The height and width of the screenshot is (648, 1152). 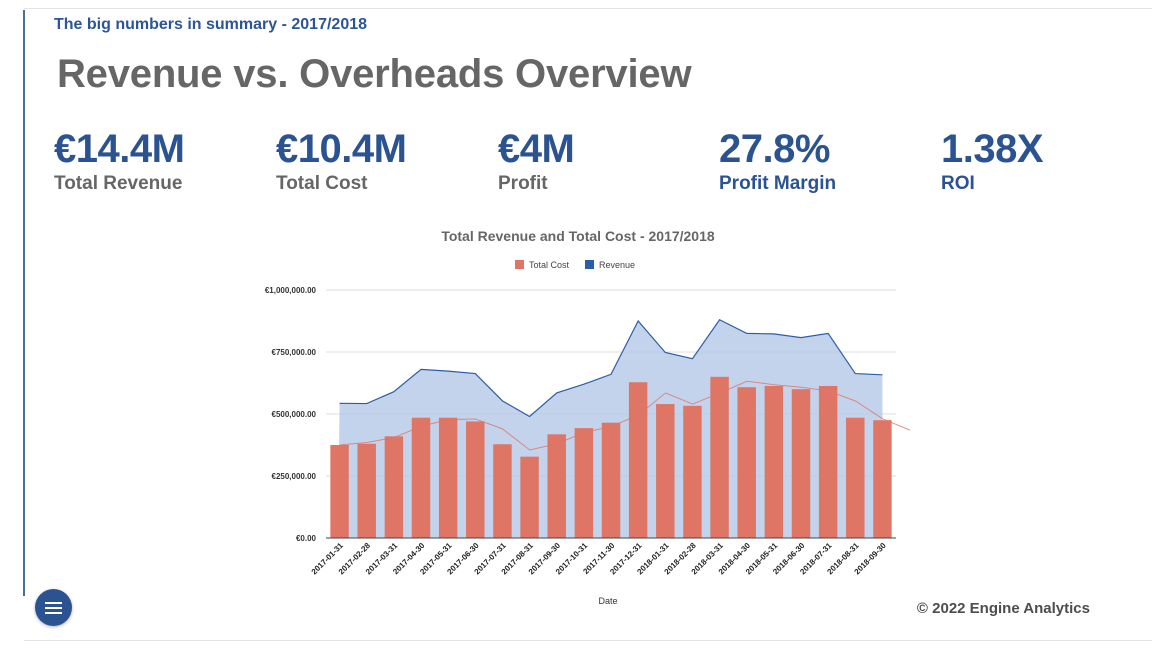 I want to click on page-title: Revenue vs. Overheads Overview, so click(x=374, y=74).